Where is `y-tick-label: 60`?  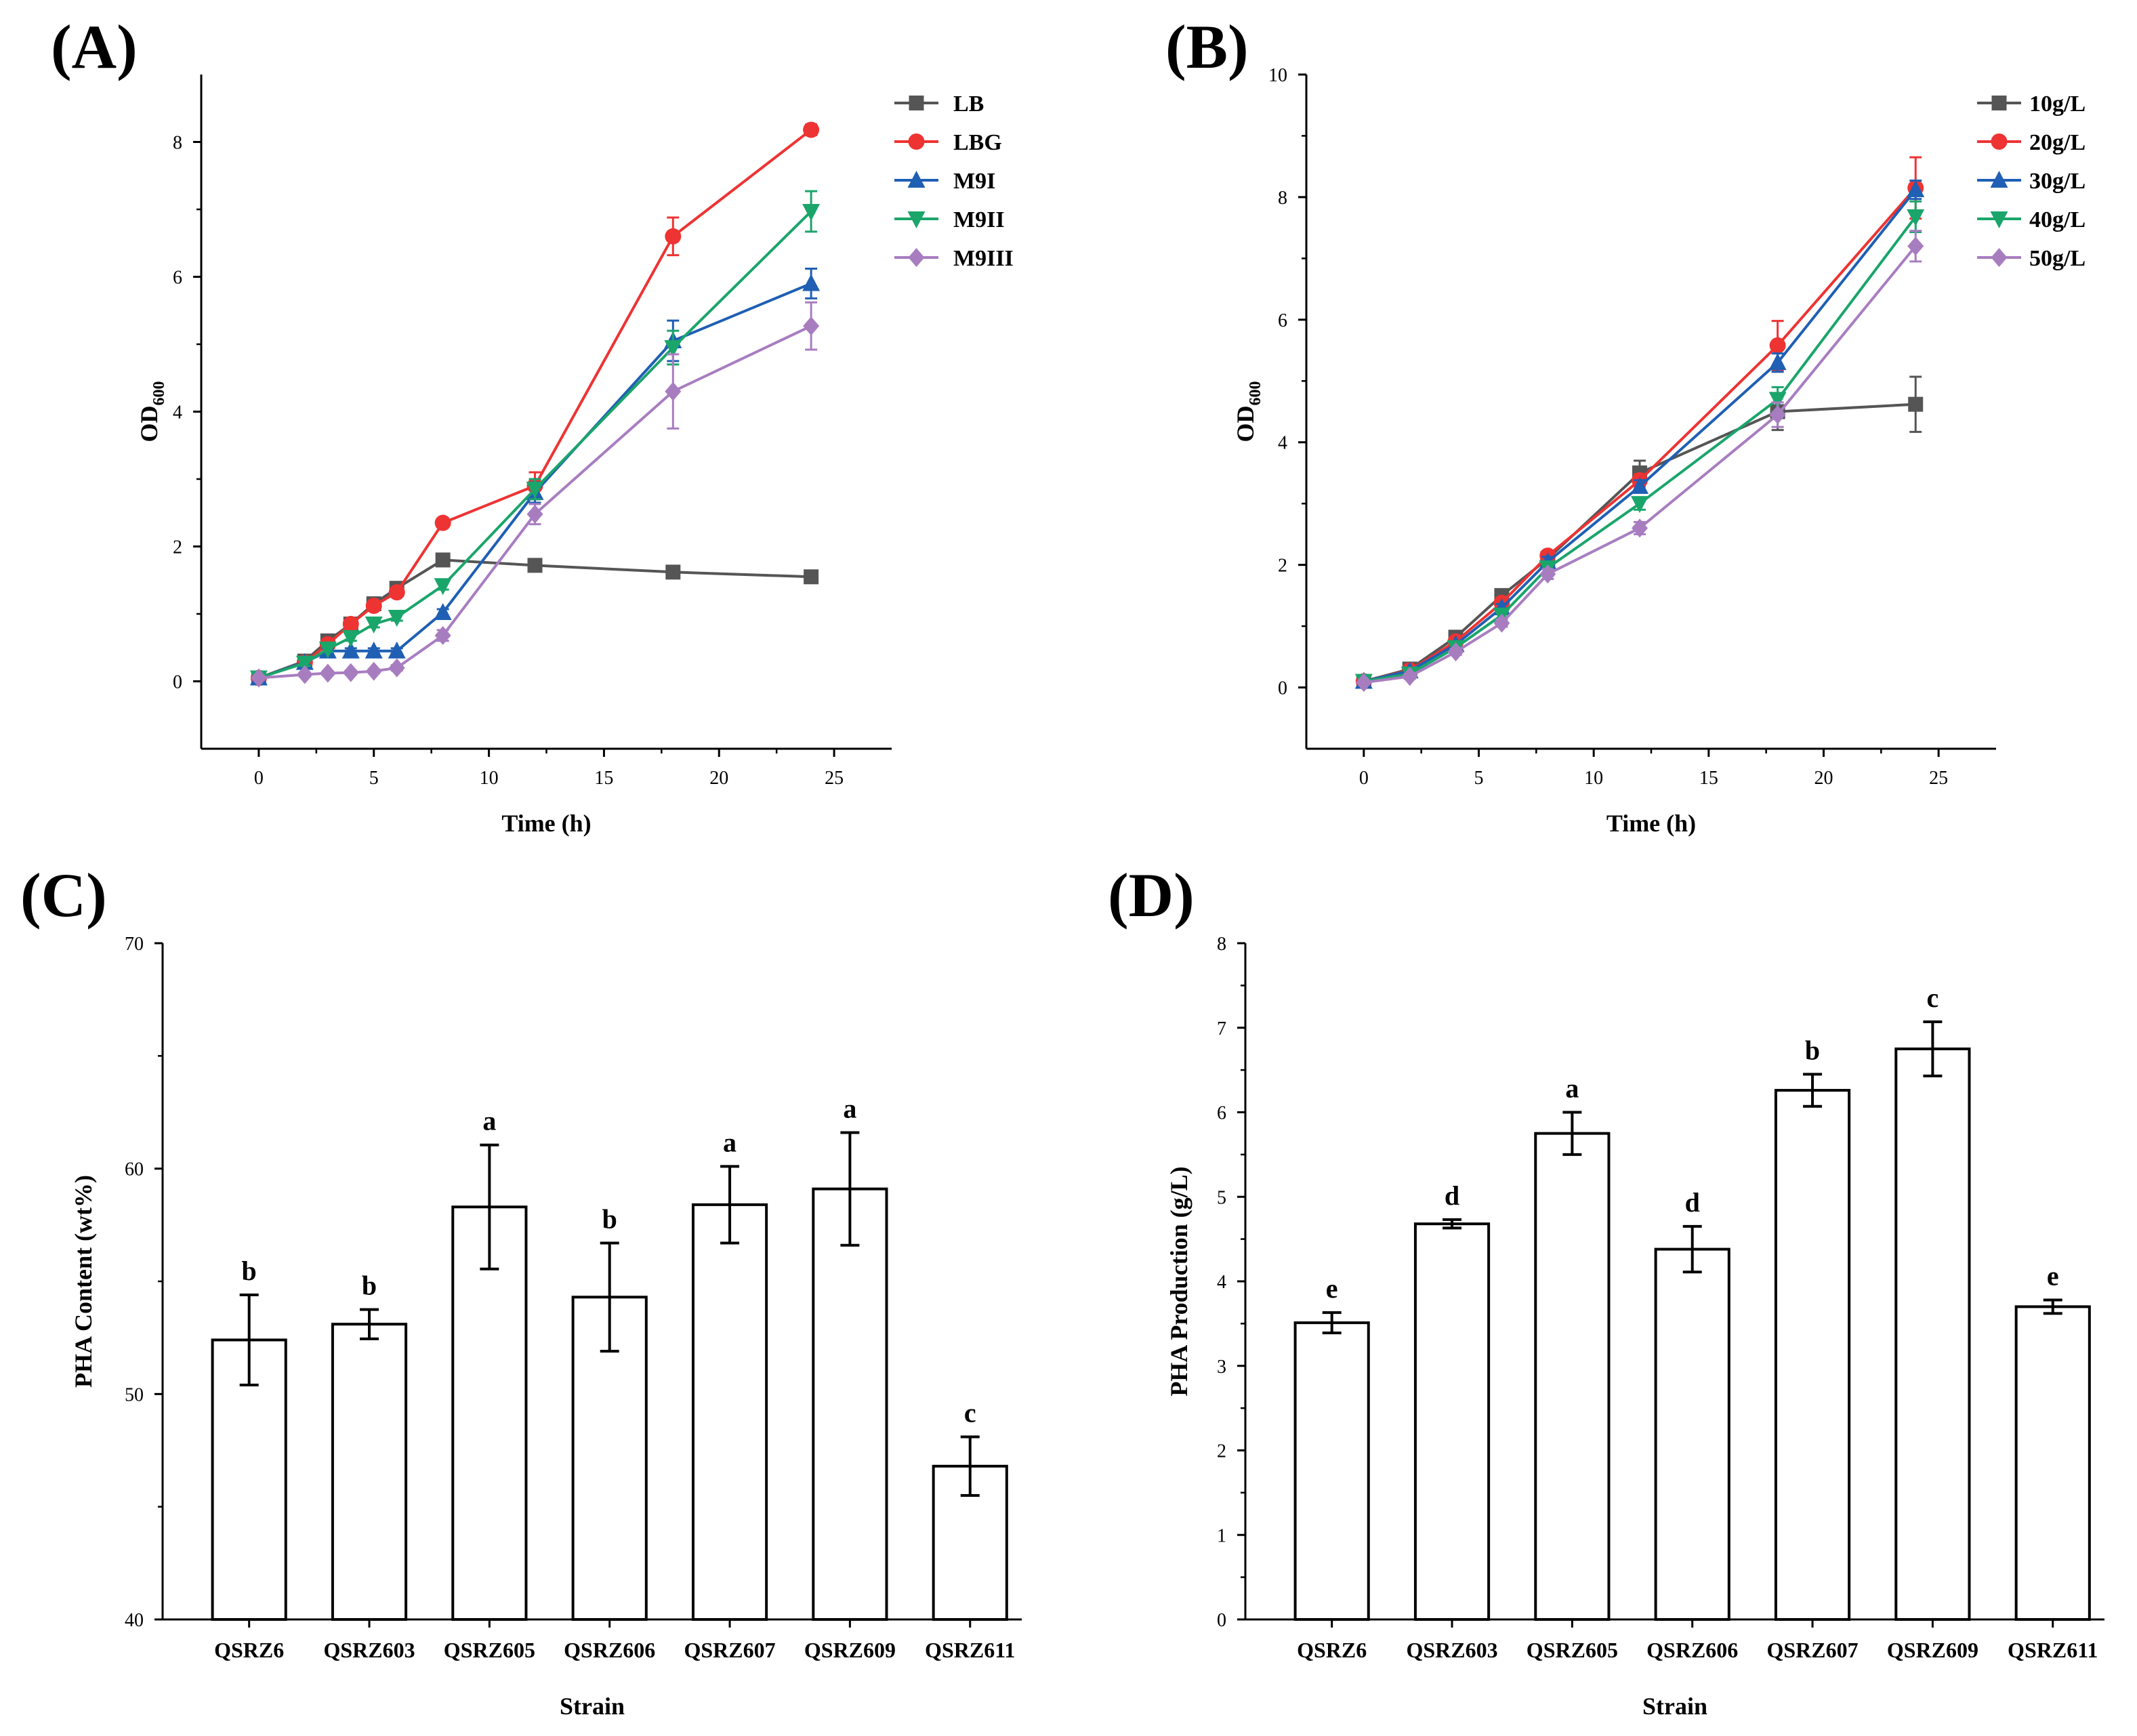 y-tick-label: 60 is located at coordinates (134, 1169).